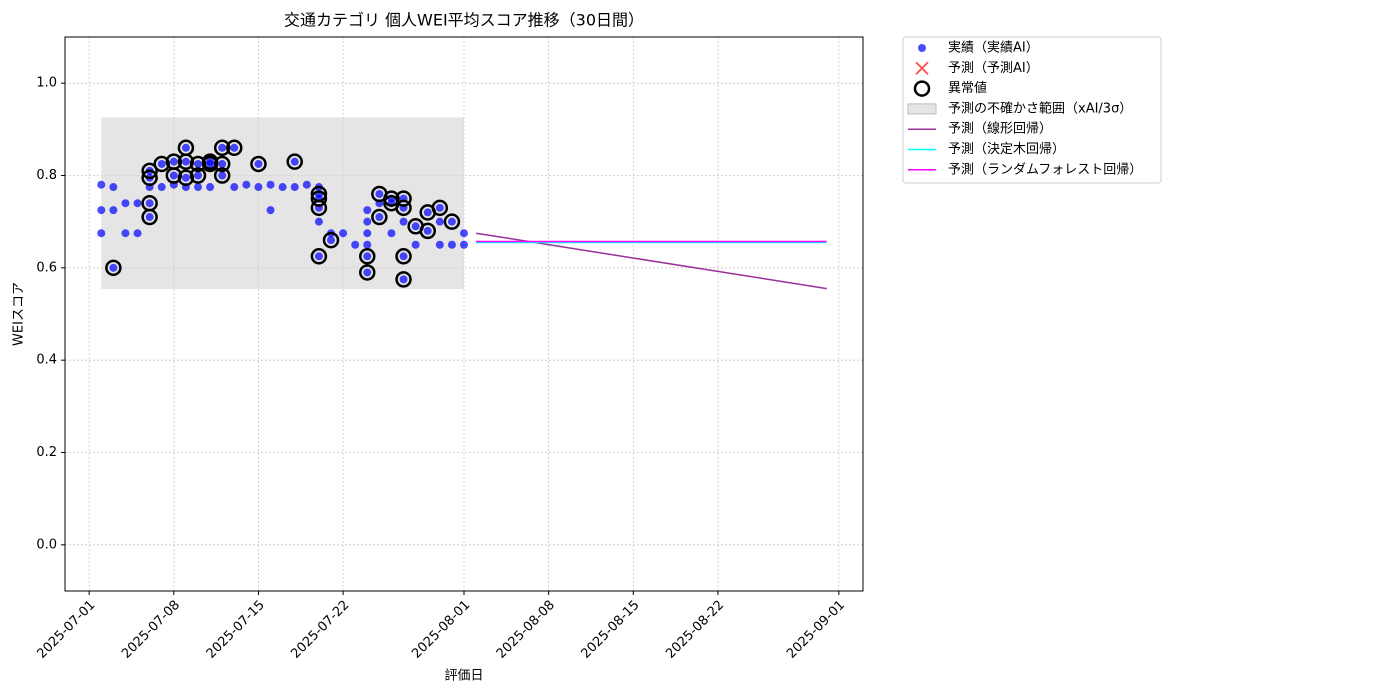  What do you see at coordinates (46, 175) in the screenshot?
I see `y-tick-label: 0.8` at bounding box center [46, 175].